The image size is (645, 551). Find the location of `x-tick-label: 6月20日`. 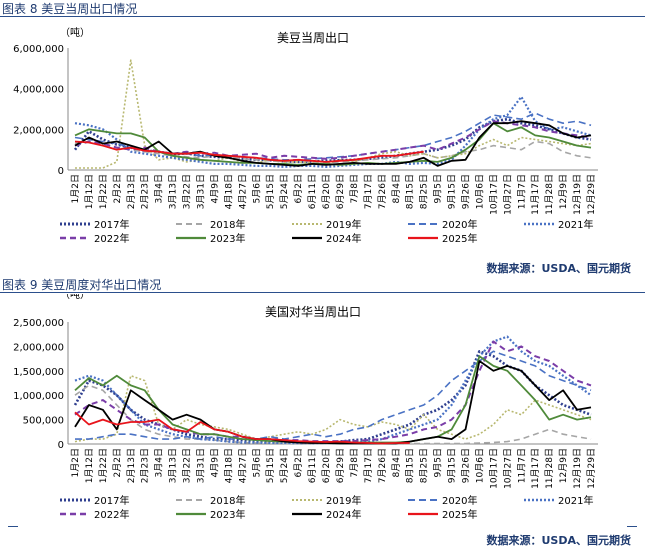

x-tick-label: 6月20日 is located at coordinates (326, 465).